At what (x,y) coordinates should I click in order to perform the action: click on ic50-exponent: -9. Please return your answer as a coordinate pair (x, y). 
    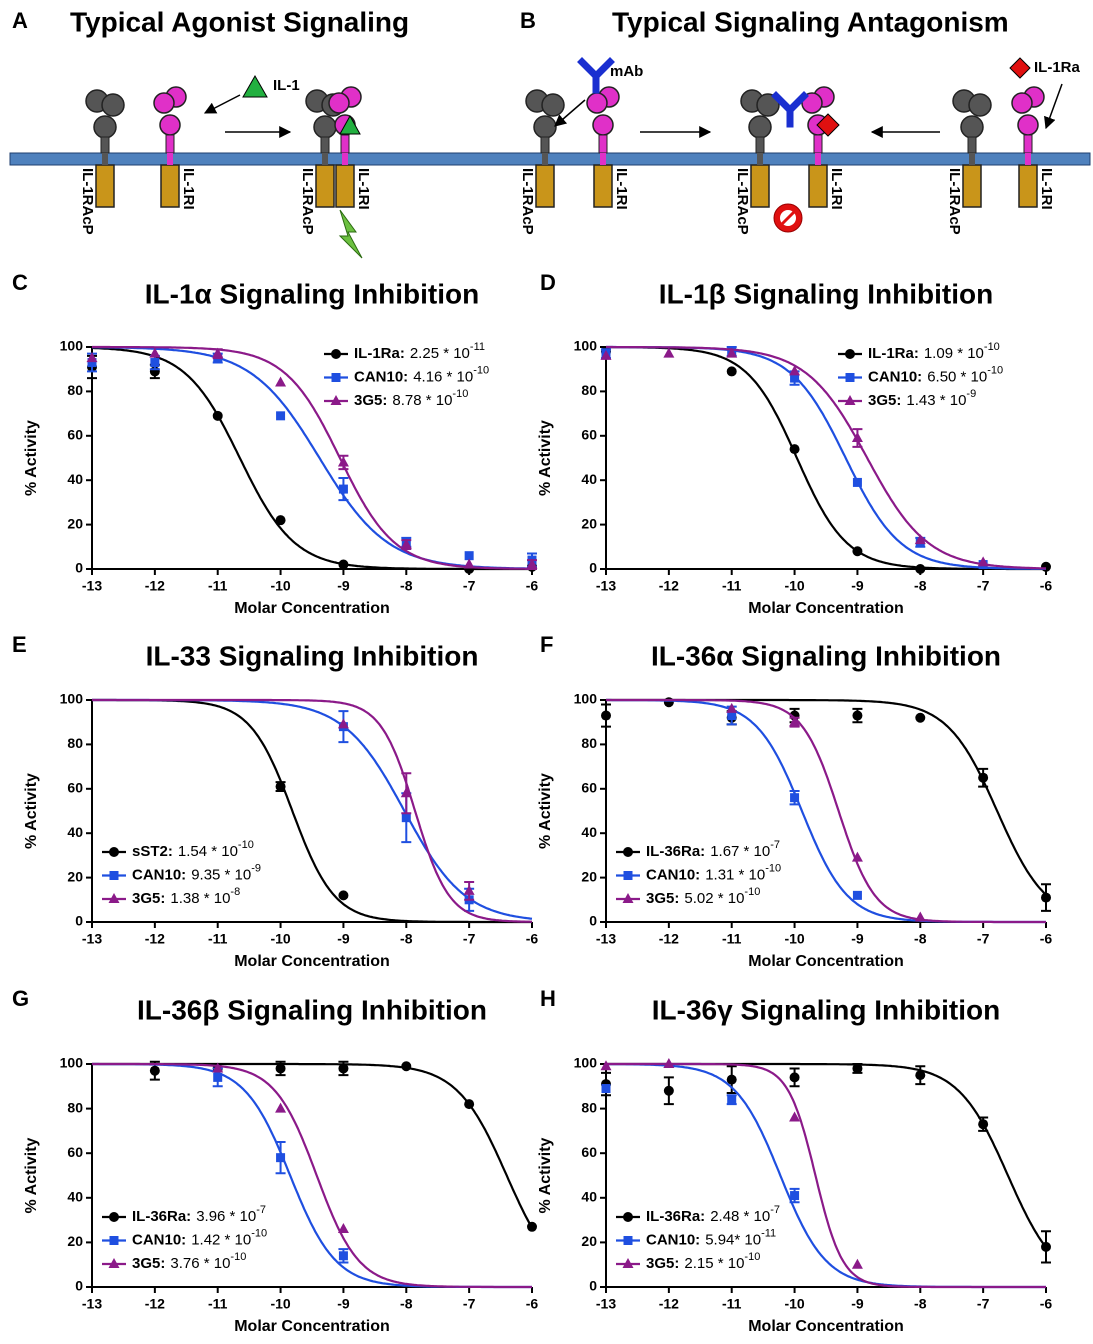
    Looking at the image, I should click on (971, 394).